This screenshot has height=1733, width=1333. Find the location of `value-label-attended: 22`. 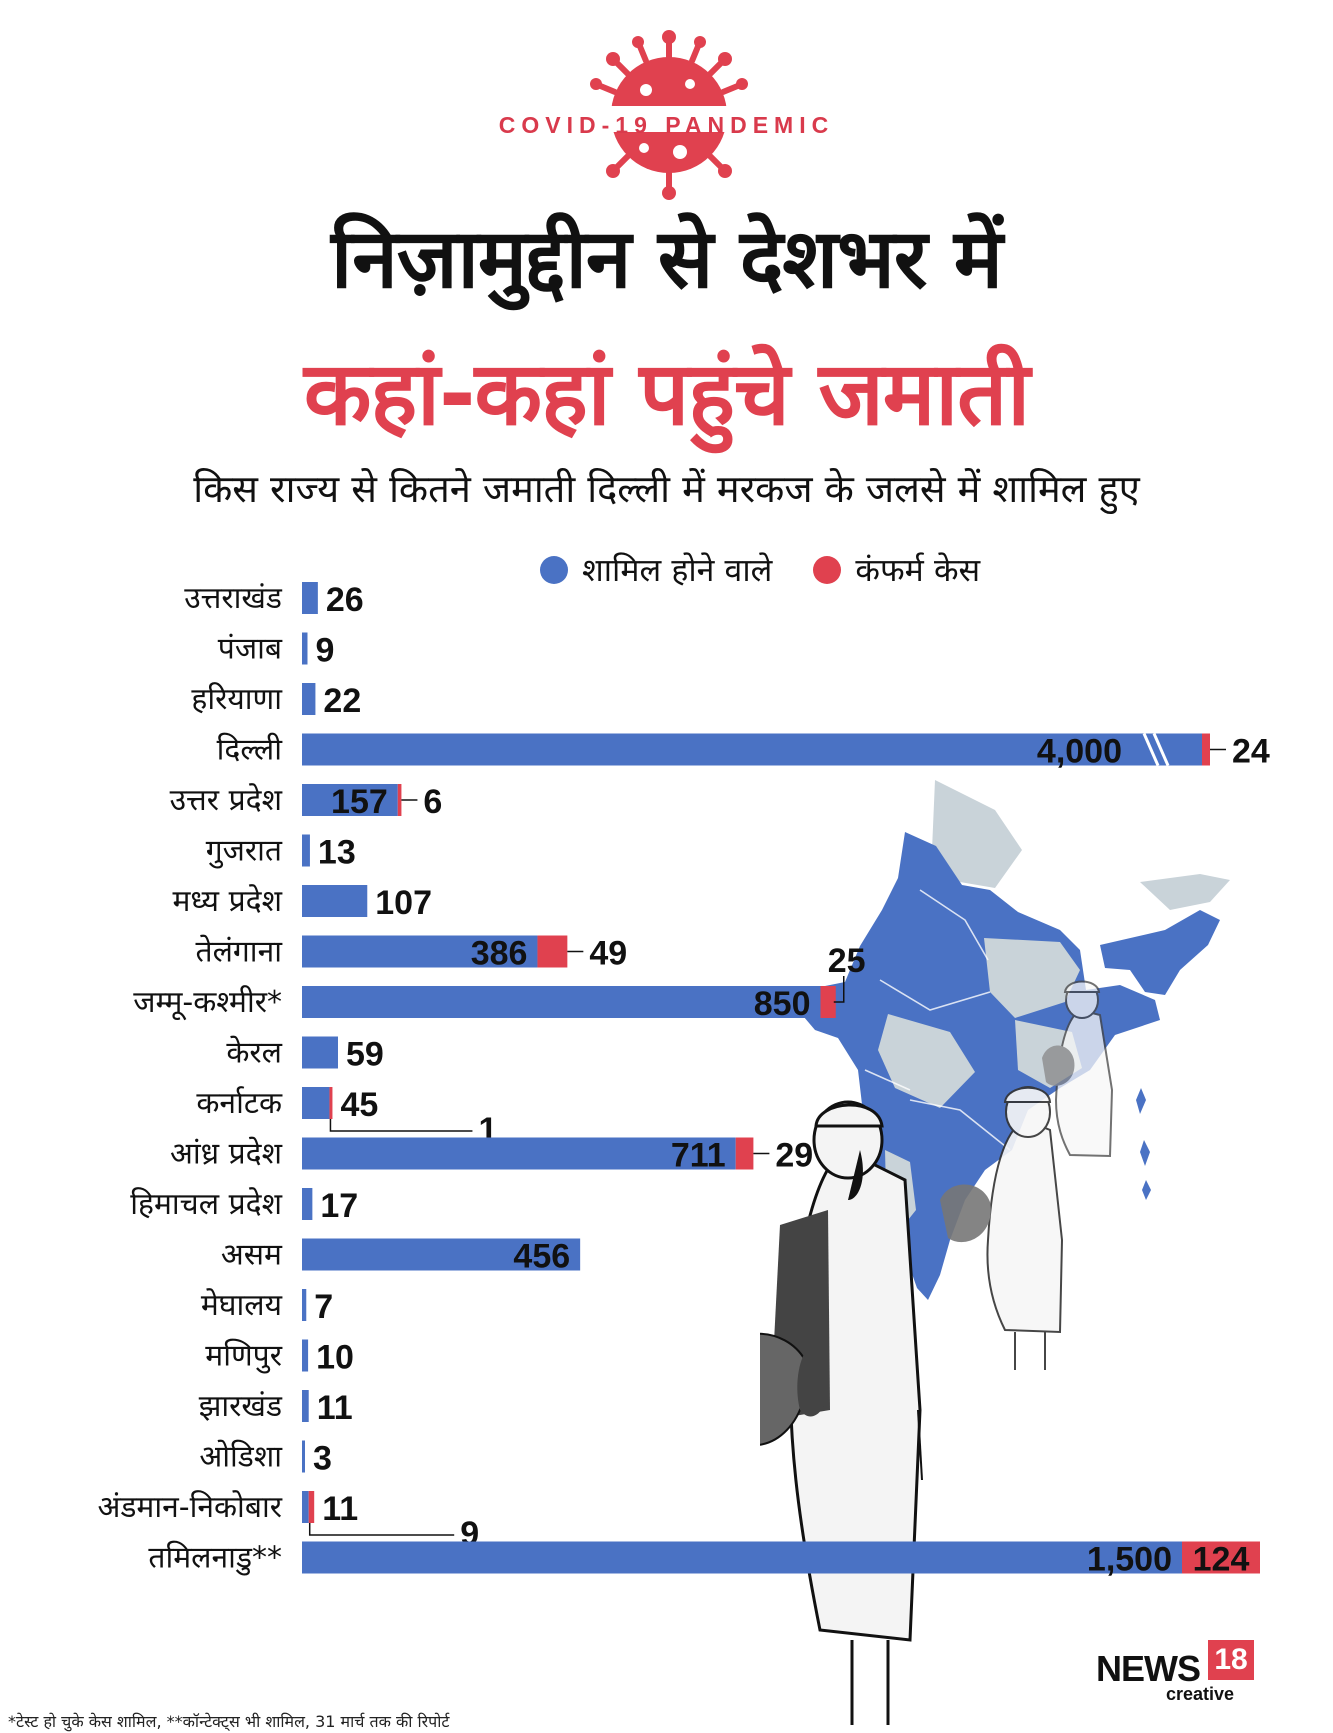

value-label-attended: 22 is located at coordinates (342, 701).